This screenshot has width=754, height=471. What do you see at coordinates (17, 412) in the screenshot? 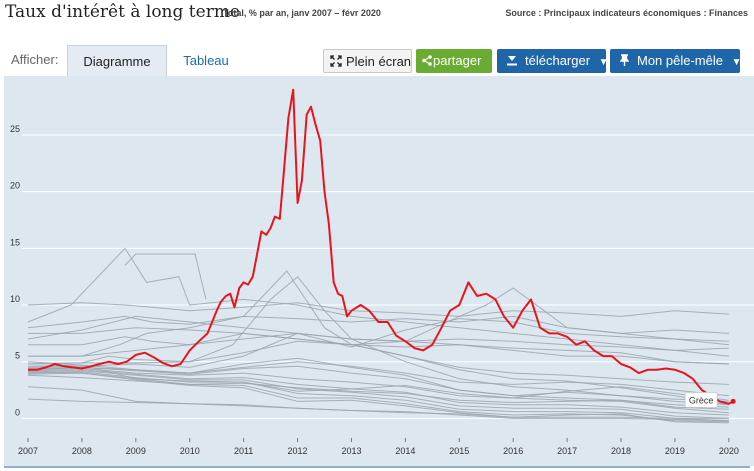
I see `y-tick-label: 0` at bounding box center [17, 412].